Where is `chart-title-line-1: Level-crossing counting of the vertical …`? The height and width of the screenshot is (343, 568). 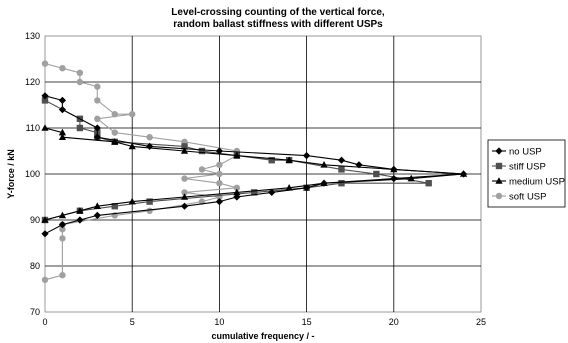 chart-title-line-1: Level-crossing counting of the vertical … is located at coordinates (278, 12).